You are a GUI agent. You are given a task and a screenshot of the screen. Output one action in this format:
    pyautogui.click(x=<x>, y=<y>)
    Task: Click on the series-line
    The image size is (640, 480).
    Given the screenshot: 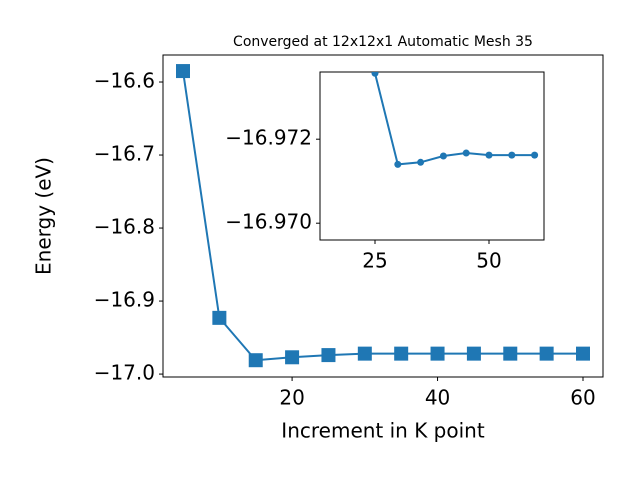 What is the action you would take?
    pyautogui.click(x=454, y=119)
    